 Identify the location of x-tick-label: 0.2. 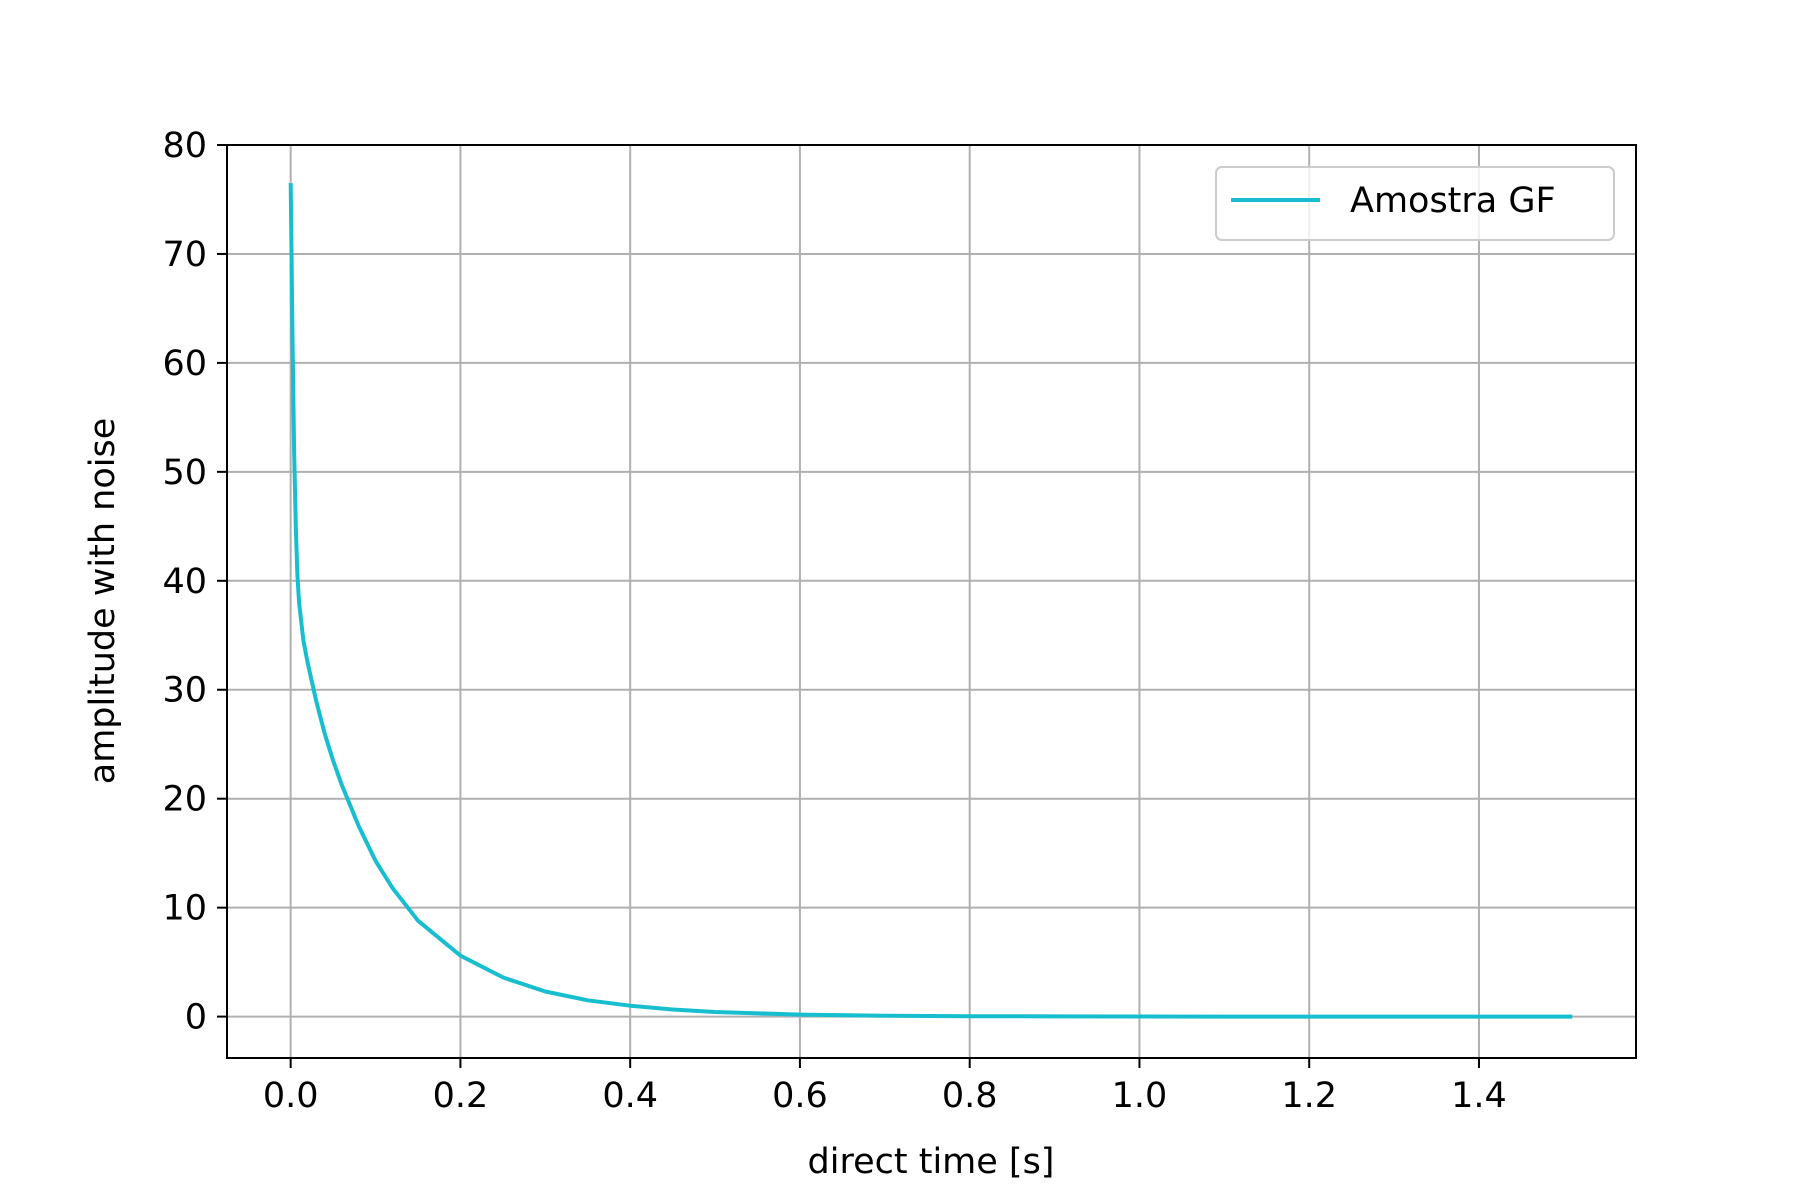
(461, 1096).